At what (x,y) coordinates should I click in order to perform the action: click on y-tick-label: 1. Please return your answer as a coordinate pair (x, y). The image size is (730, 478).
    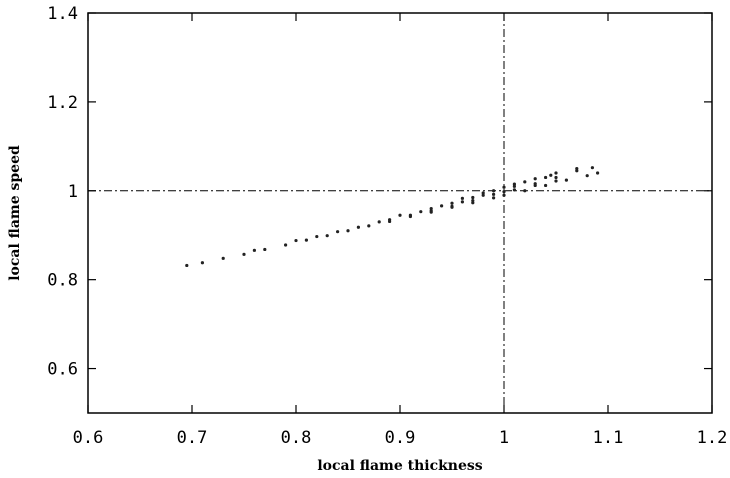
    Looking at the image, I should click on (73, 192).